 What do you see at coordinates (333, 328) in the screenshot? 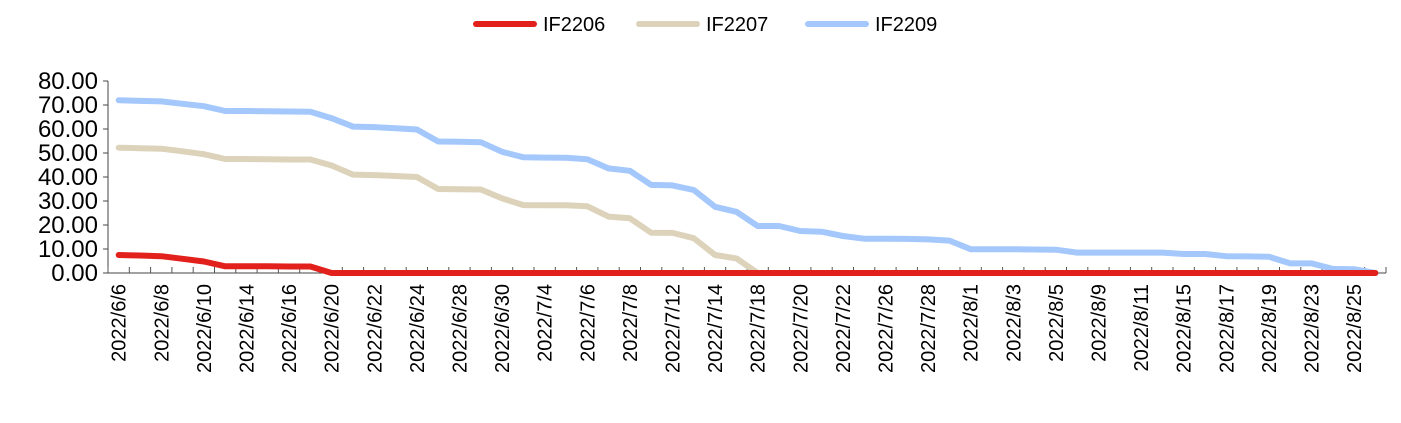
I see `x-tick-label: 2022/6/20` at bounding box center [333, 328].